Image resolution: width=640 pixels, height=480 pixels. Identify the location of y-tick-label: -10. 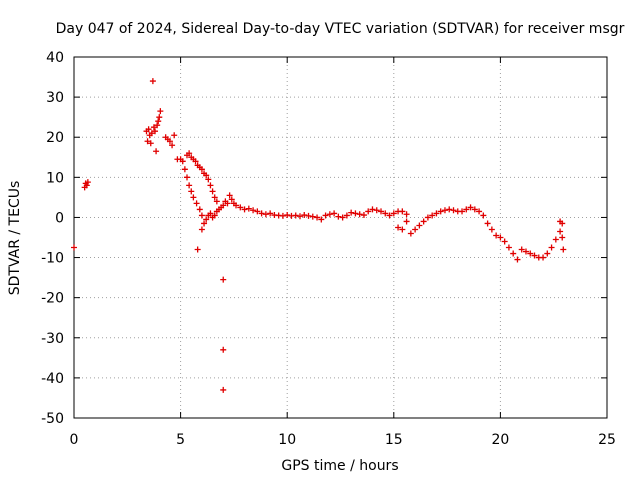
(52, 259).